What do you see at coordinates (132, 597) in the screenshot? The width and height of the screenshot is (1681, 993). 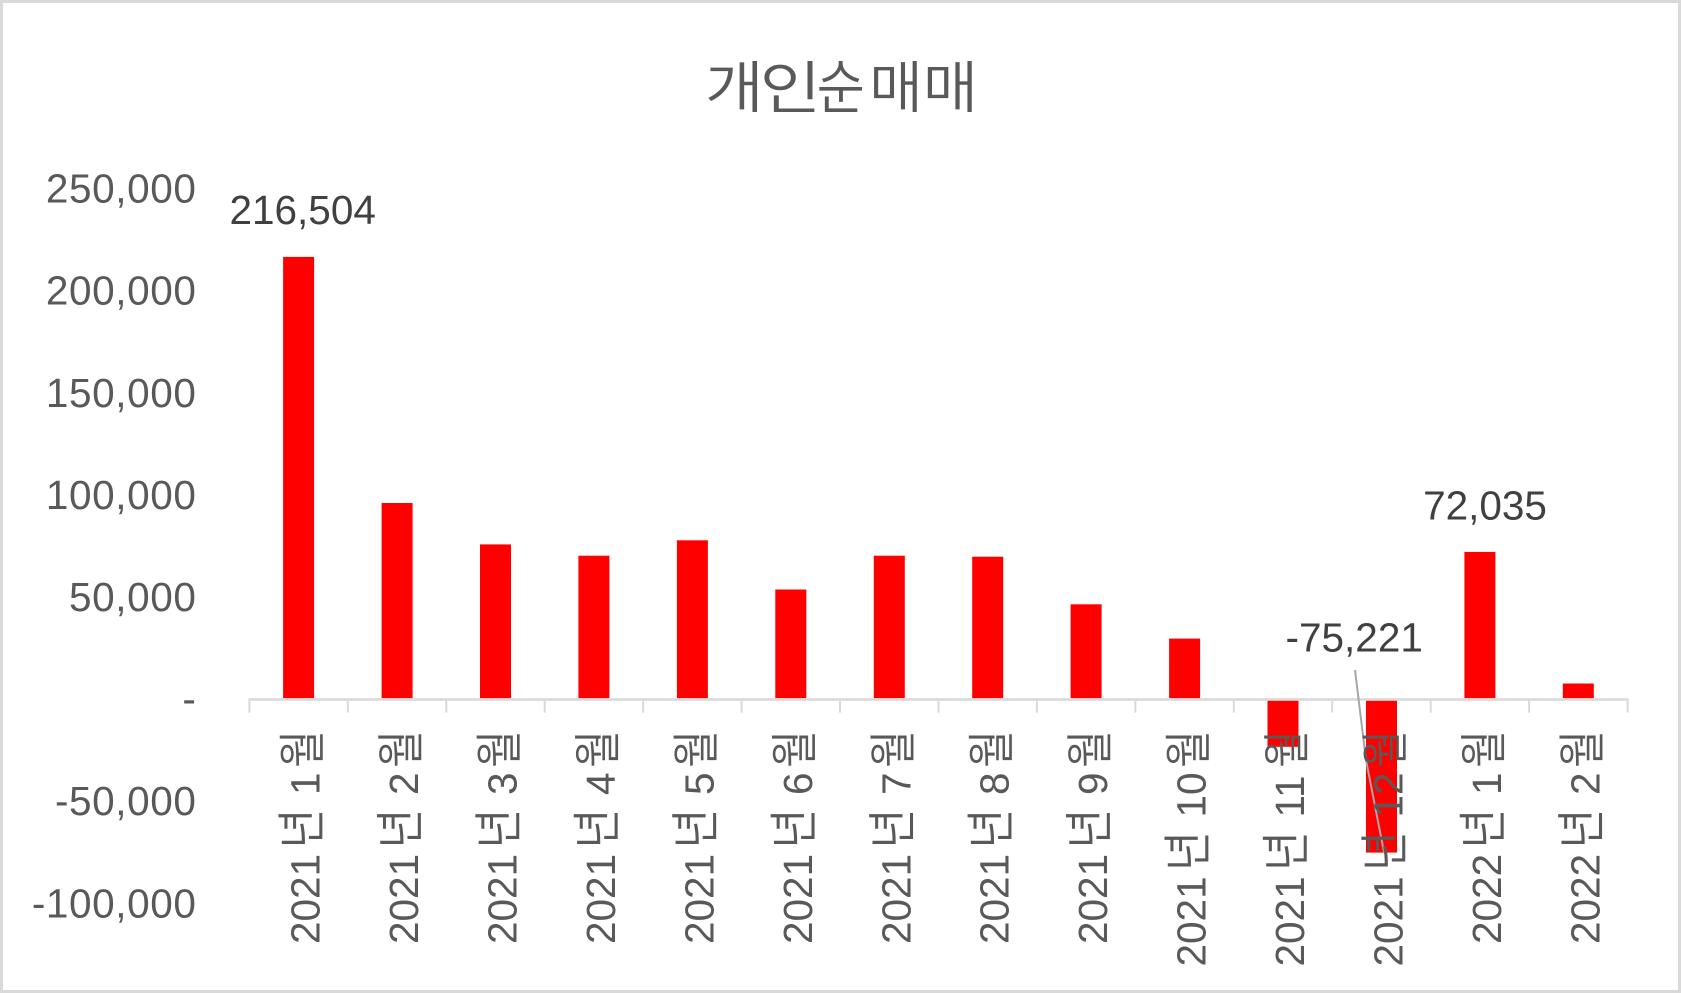 I see `svg-text: 50,000` at bounding box center [132, 597].